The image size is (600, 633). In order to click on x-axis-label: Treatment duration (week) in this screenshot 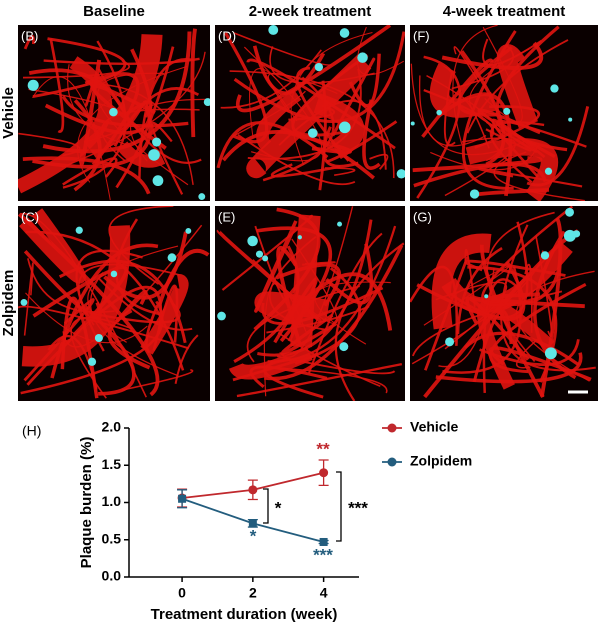, I will do `click(244, 614)`.